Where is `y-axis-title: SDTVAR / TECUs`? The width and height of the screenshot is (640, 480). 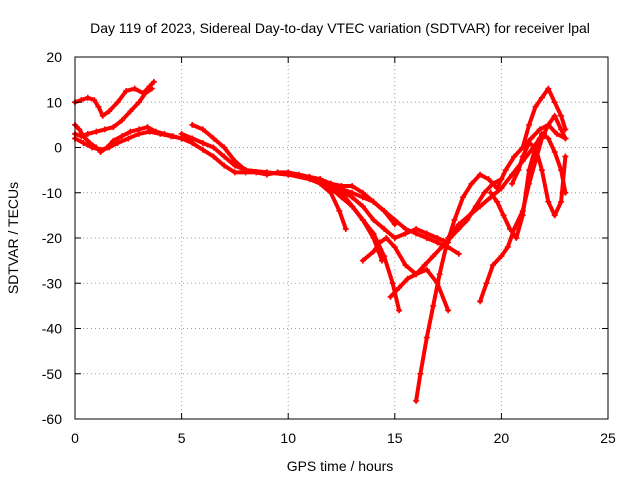
y-axis-title: SDTVAR / TECUs is located at coordinates (13, 238).